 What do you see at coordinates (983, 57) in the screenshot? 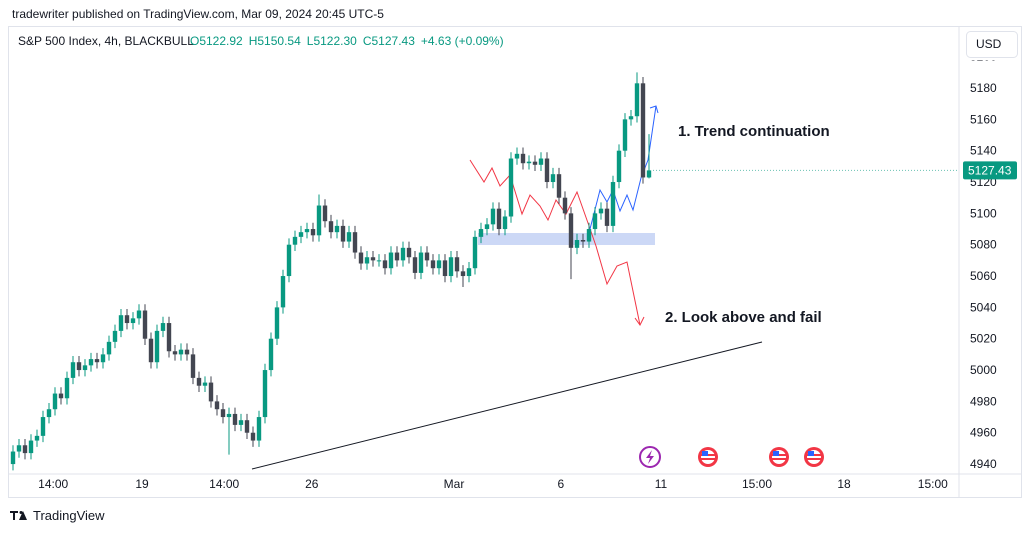
I see `y-tick-label: 5200` at bounding box center [983, 57].